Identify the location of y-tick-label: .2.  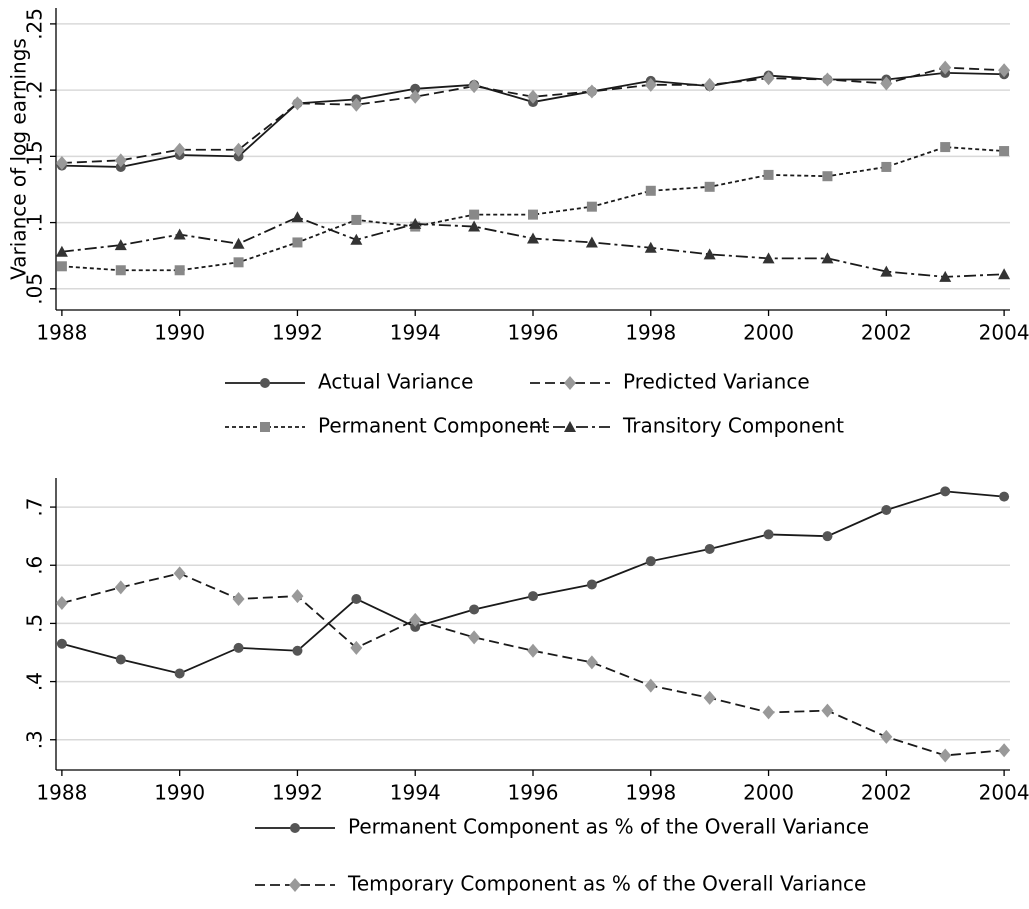
(35, 90).